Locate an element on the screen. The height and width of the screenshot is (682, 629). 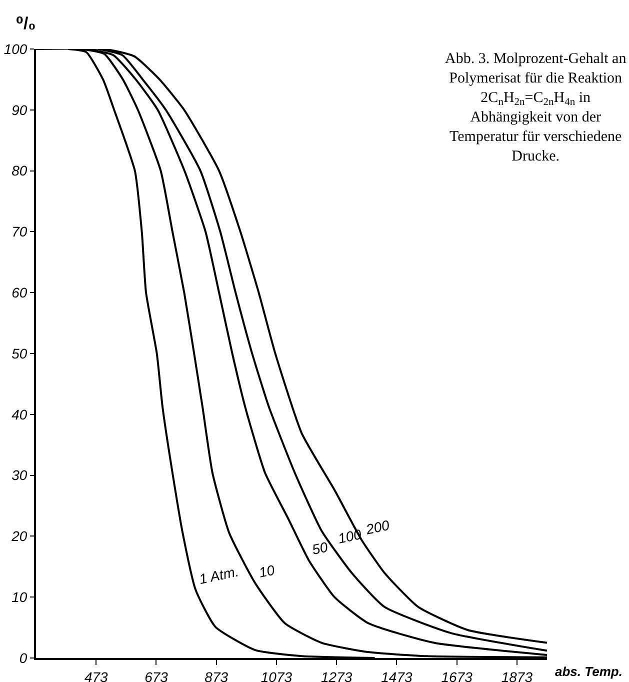
x-tick-label: 1073 is located at coordinates (276, 675).